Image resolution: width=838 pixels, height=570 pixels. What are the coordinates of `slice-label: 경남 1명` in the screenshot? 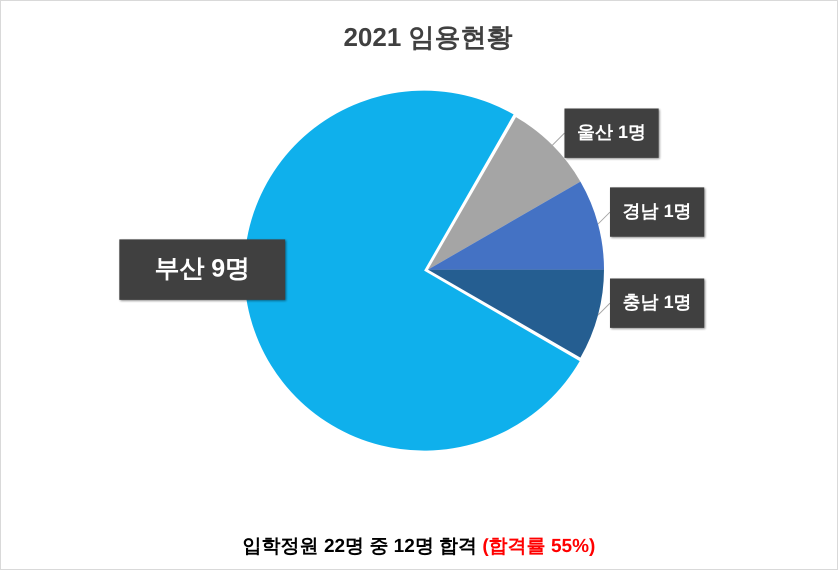 It's located at (657, 211).